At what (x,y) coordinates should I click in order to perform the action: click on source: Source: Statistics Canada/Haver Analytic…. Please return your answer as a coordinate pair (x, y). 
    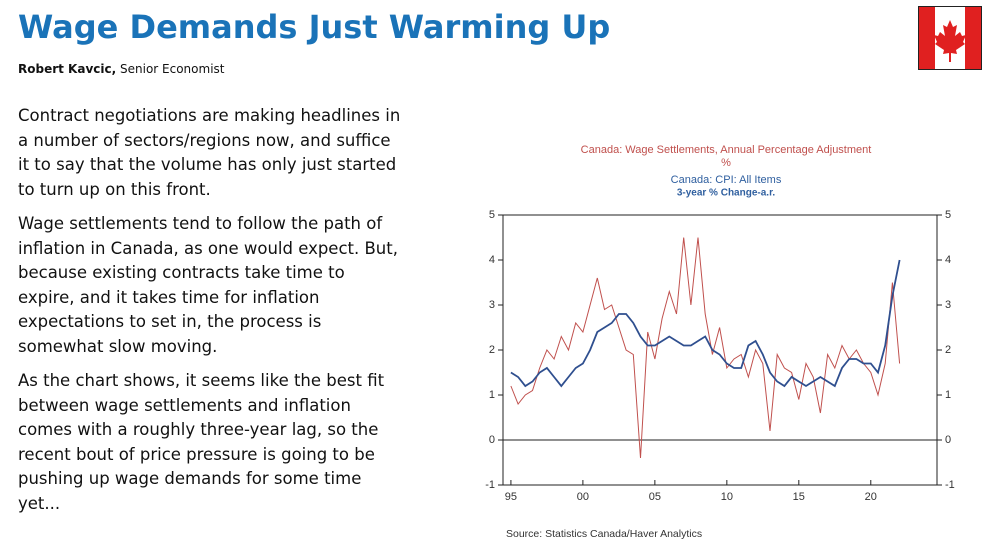
    Looking at the image, I should click on (604, 534).